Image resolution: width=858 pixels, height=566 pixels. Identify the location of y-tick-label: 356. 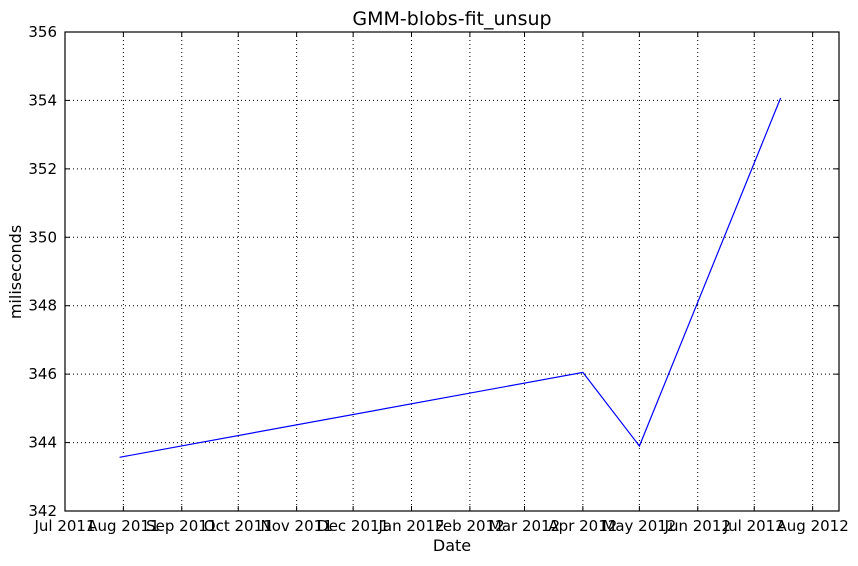
(42, 32).